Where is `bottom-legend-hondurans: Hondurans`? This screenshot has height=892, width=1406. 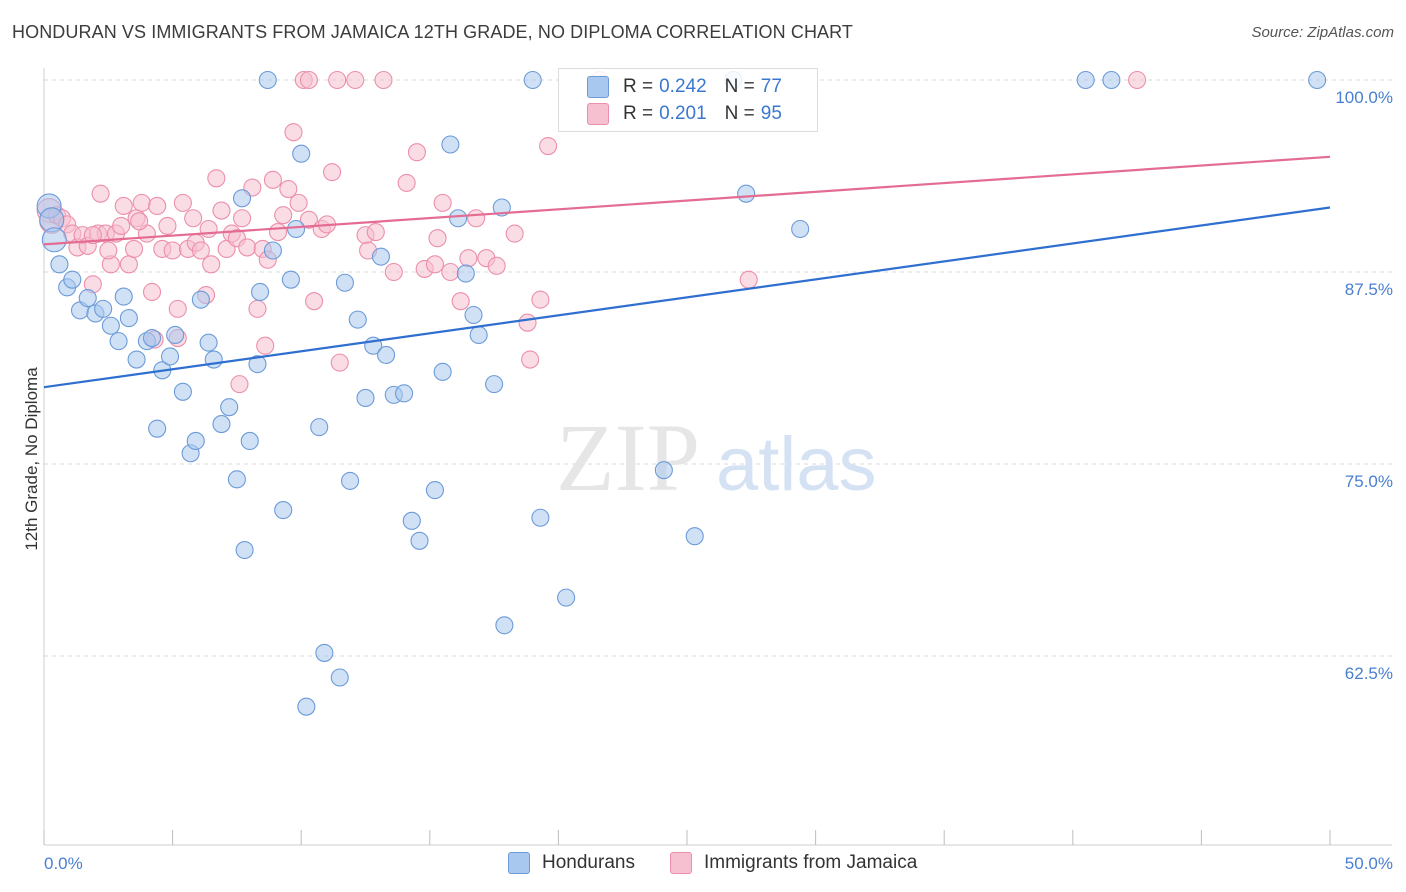
bottom-legend-hondurans: Hondurans is located at coordinates (571, 863).